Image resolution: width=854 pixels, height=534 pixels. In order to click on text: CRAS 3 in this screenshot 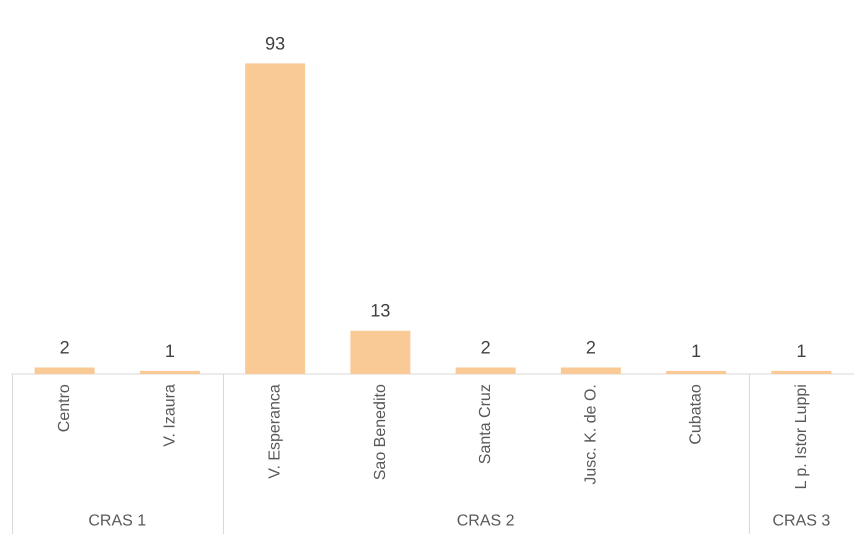, I will do `click(801, 521)`.